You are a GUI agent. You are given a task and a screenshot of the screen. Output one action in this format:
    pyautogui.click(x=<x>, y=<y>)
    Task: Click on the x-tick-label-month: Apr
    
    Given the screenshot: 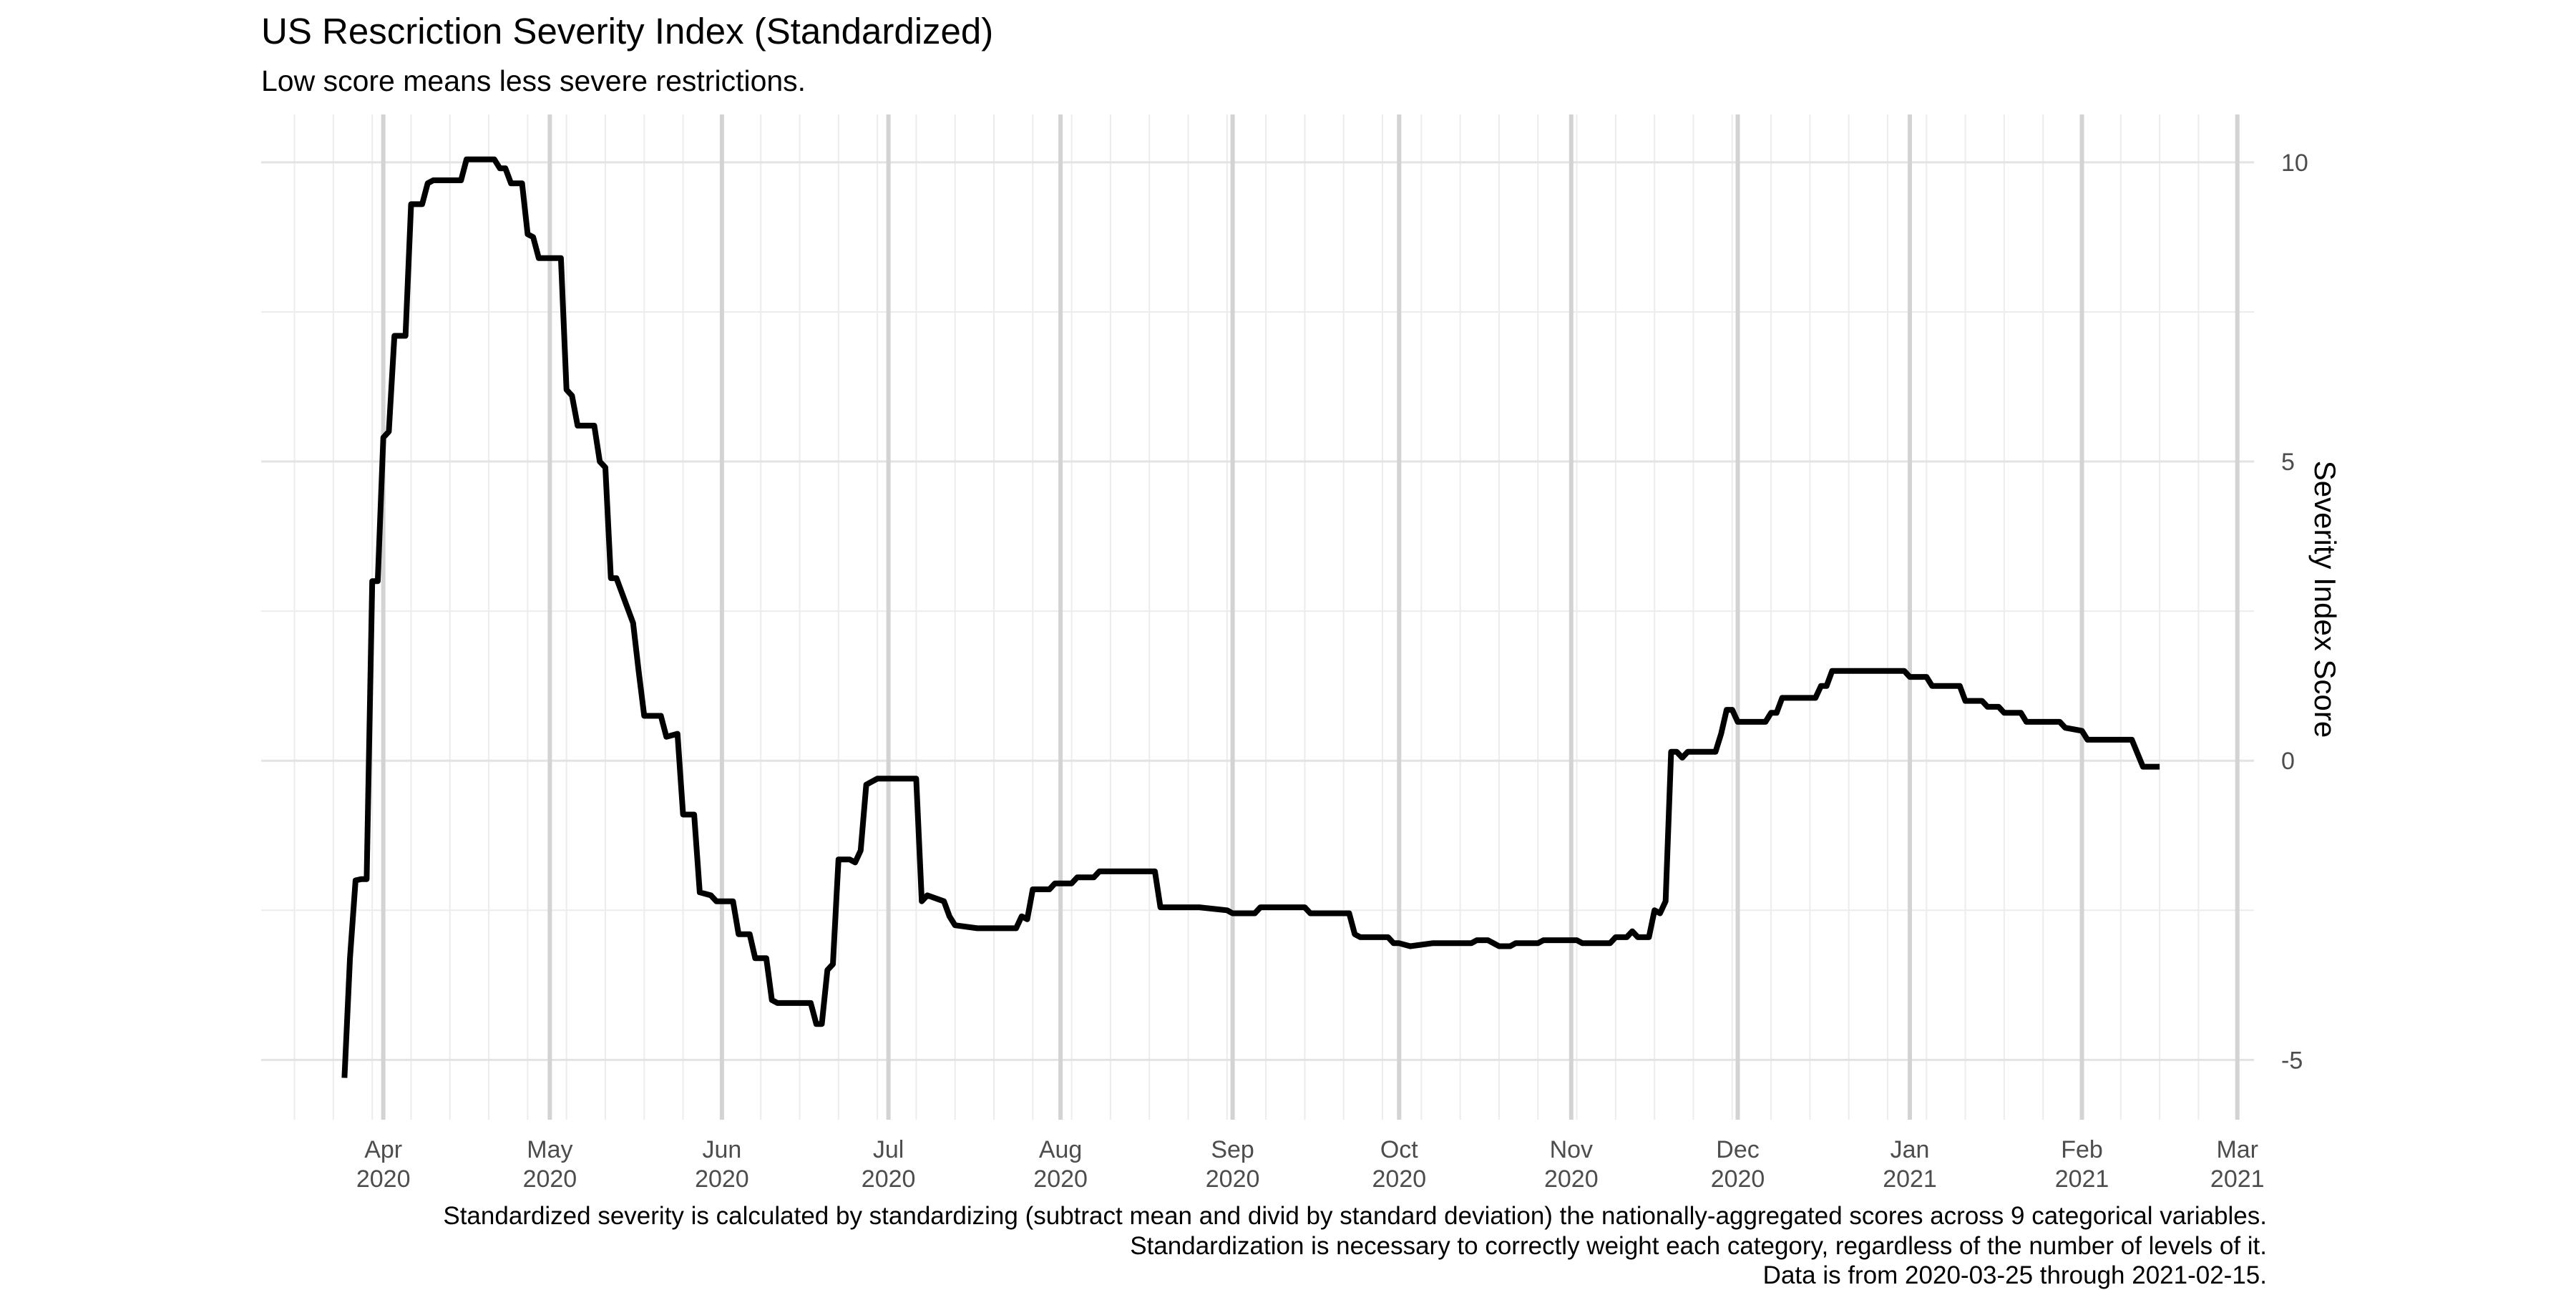 What is the action you would take?
    pyautogui.click(x=383, y=1150)
    